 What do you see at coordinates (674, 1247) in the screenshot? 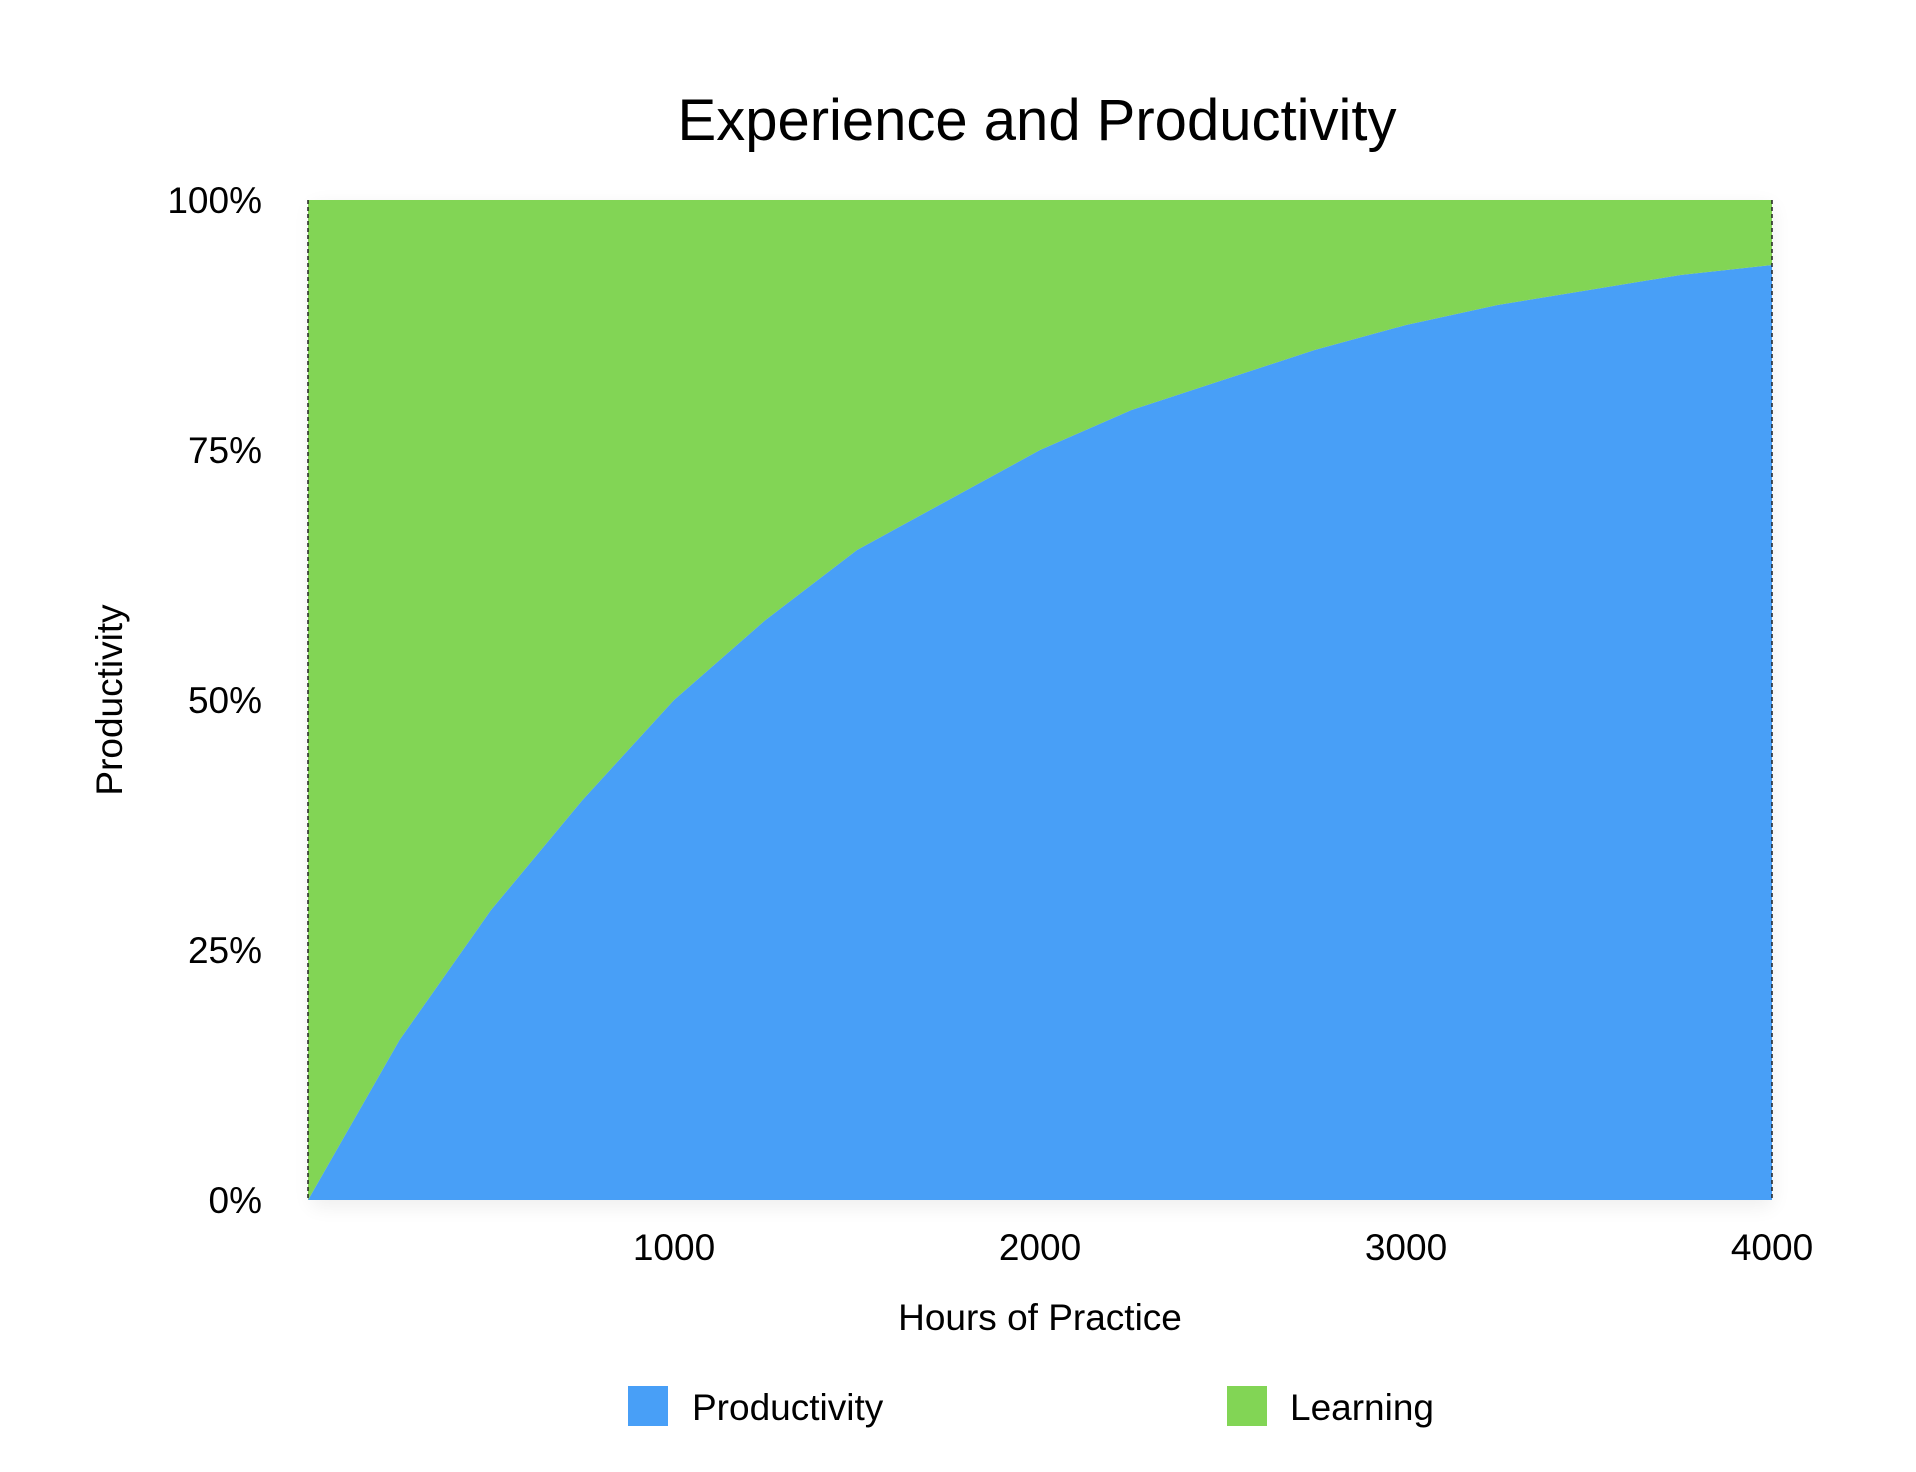
I see `x-tick-label: 1000` at bounding box center [674, 1247].